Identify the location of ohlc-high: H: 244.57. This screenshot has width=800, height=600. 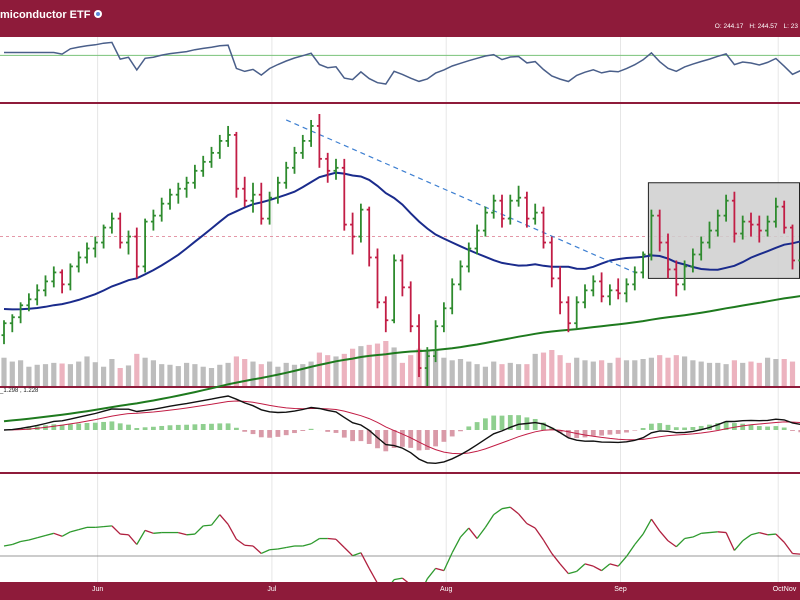
(763, 26).